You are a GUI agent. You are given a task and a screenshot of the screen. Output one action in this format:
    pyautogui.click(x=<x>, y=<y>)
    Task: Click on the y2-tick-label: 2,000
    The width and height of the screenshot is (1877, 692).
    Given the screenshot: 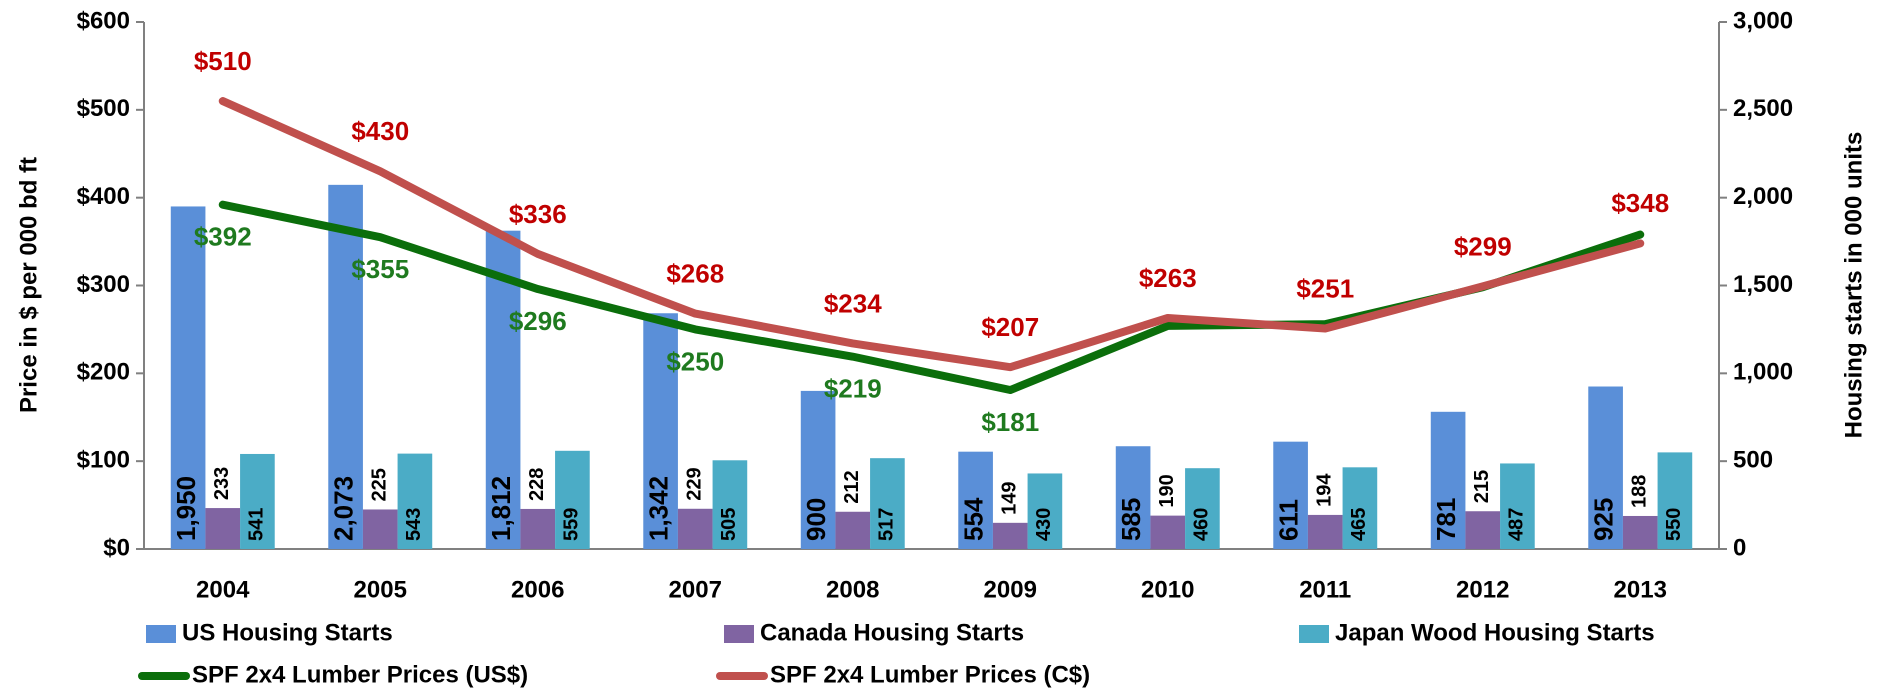 What is the action you would take?
    pyautogui.click(x=1763, y=196)
    